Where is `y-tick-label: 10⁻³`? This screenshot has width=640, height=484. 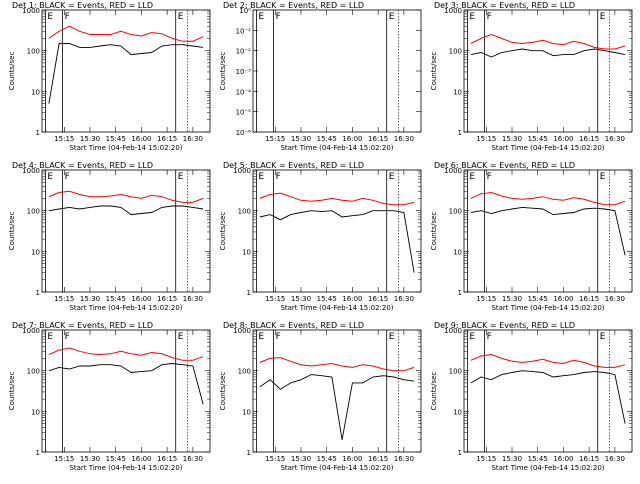
y-tick-label: 10⁻³ is located at coordinates (244, 72).